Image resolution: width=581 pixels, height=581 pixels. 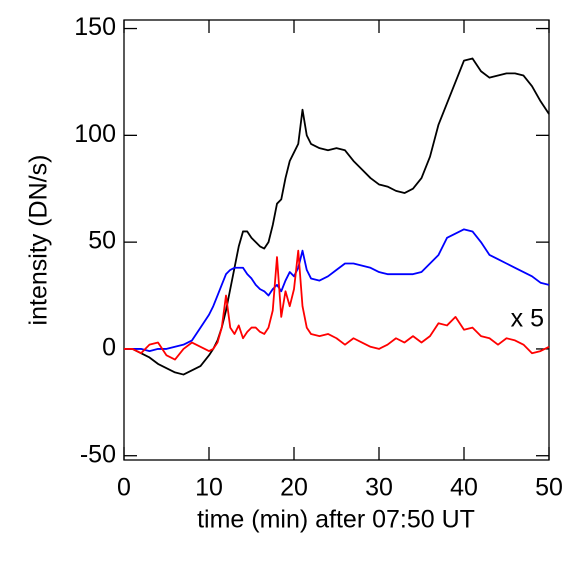 What do you see at coordinates (294, 488) in the screenshot?
I see `x-tick-label: 20` at bounding box center [294, 488].